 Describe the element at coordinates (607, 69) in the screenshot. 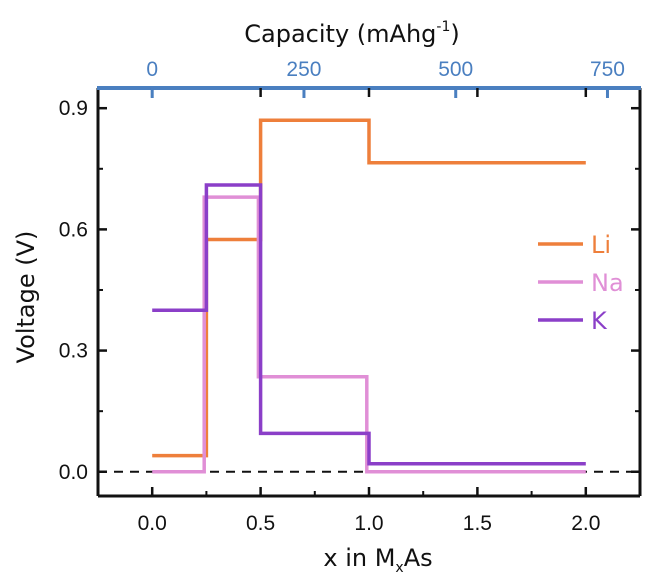

I see `top-tick-label: 750` at that location.